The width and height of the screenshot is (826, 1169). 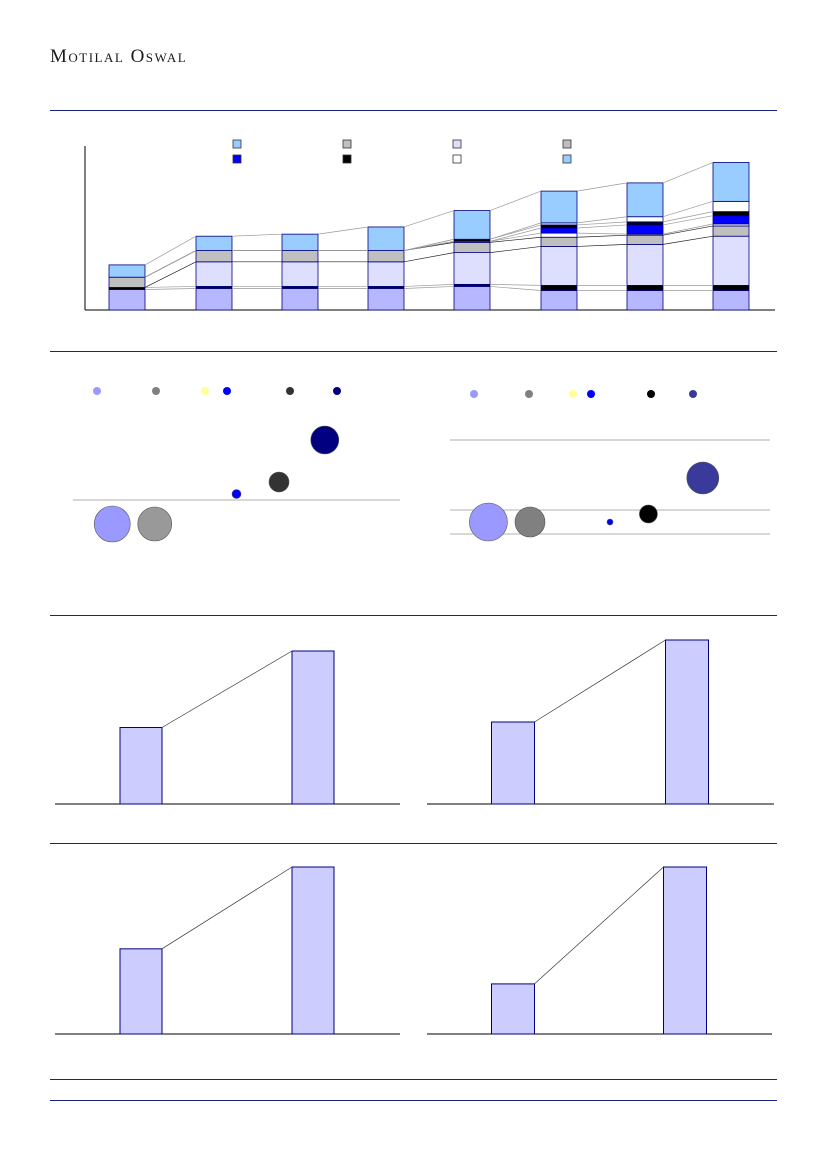 I want to click on bar-chart-bottom-left, so click(x=227, y=950).